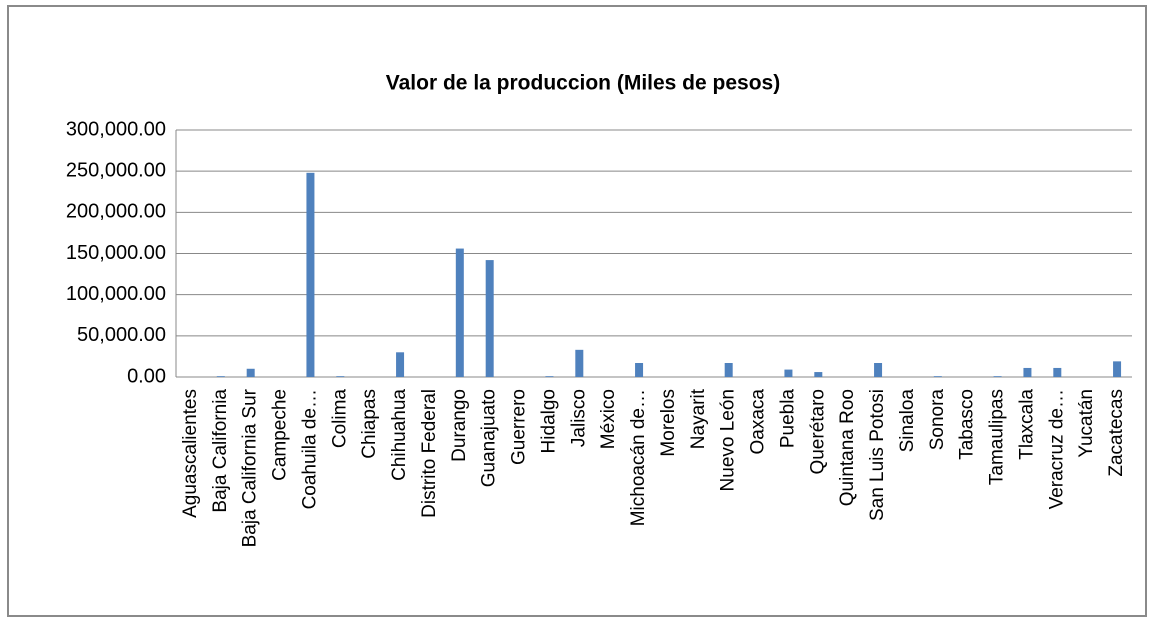 The height and width of the screenshot is (620, 1150). Describe the element at coordinates (997, 437) in the screenshot. I see `x-tick-label: Tamaulipas` at that location.